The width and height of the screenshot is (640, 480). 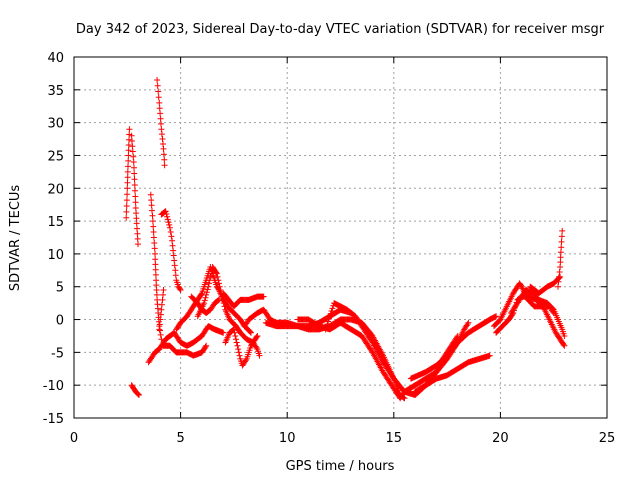 I want to click on y-tick-label: 40, so click(x=55, y=58).